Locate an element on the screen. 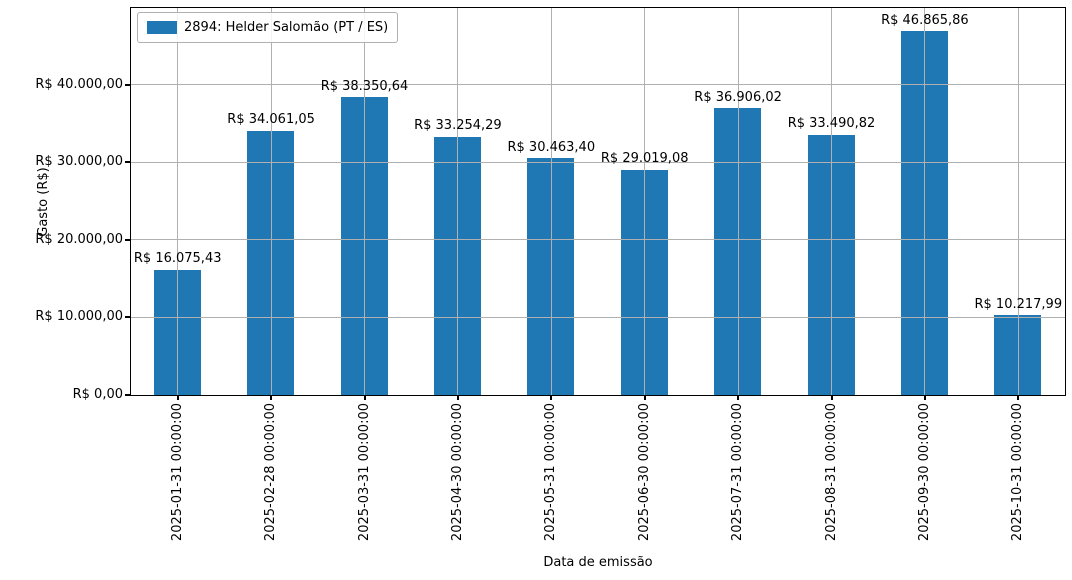 The image size is (1072, 580). y-axis-label: Gasto (R$) is located at coordinates (43, 202).